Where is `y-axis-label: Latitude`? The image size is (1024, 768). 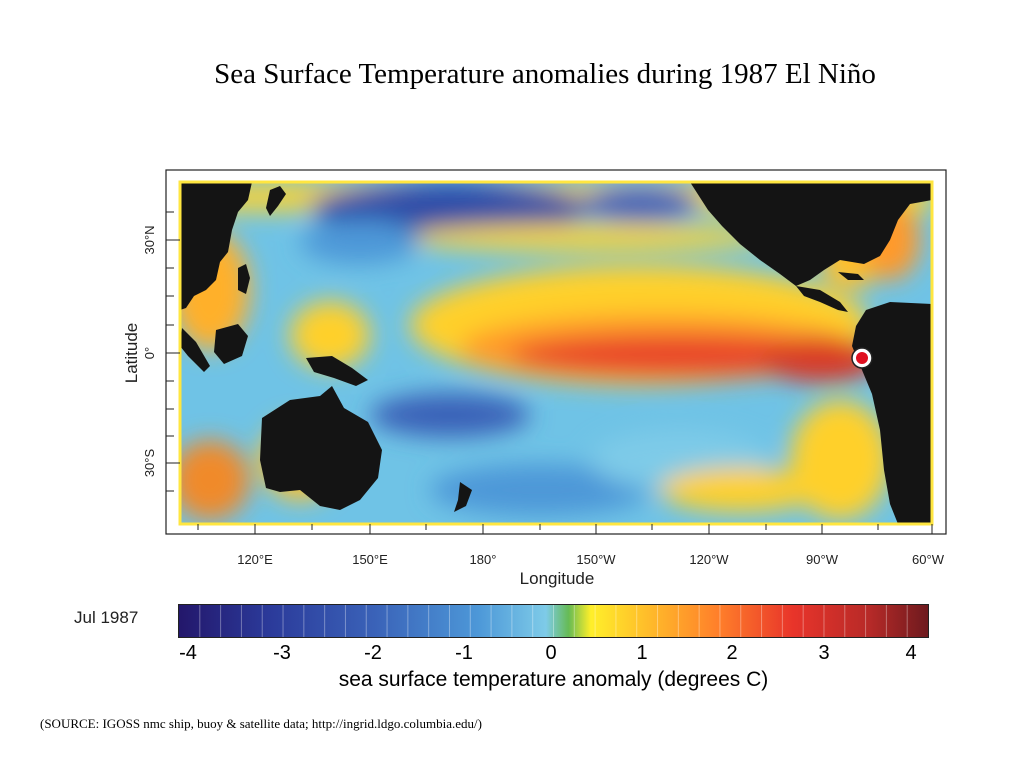 y-axis-label: Latitude is located at coordinates (131, 353).